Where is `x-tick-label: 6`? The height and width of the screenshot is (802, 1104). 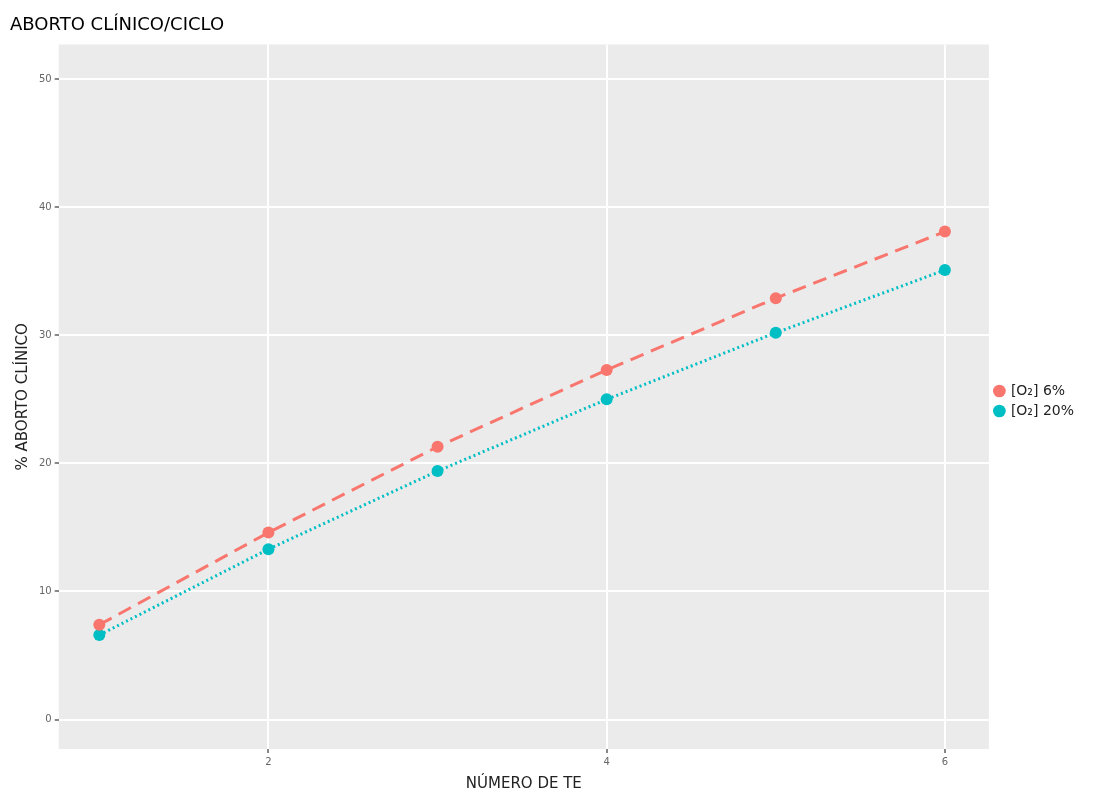 x-tick-label: 6 is located at coordinates (945, 761).